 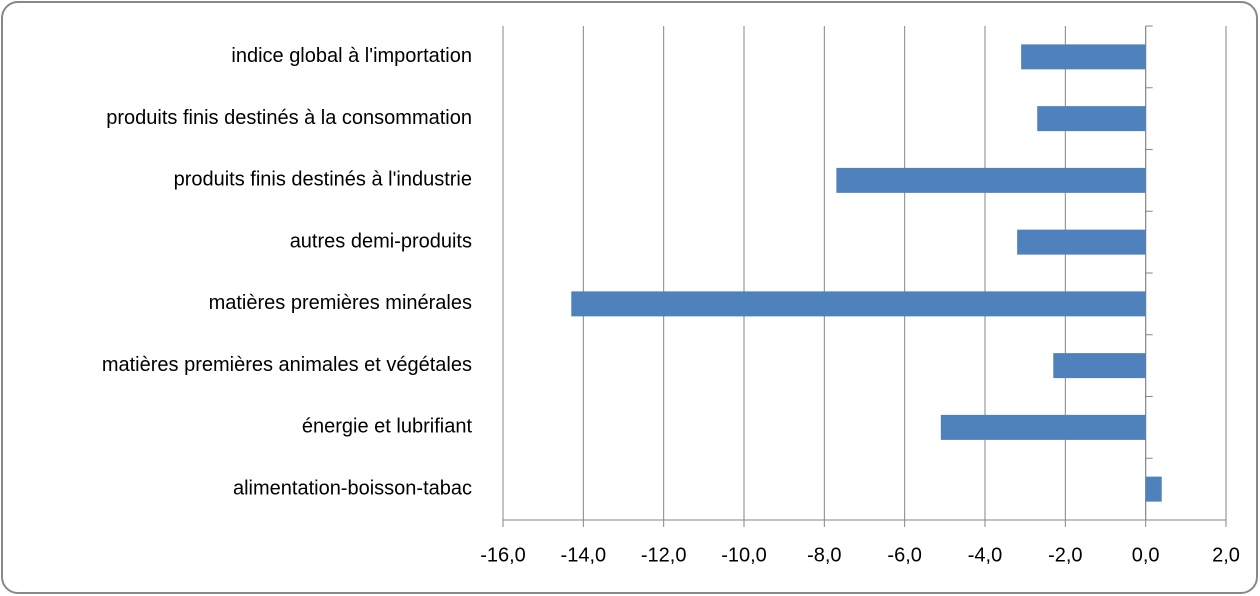 I want to click on x-tick-label: 0,0, so click(x=1146, y=555).